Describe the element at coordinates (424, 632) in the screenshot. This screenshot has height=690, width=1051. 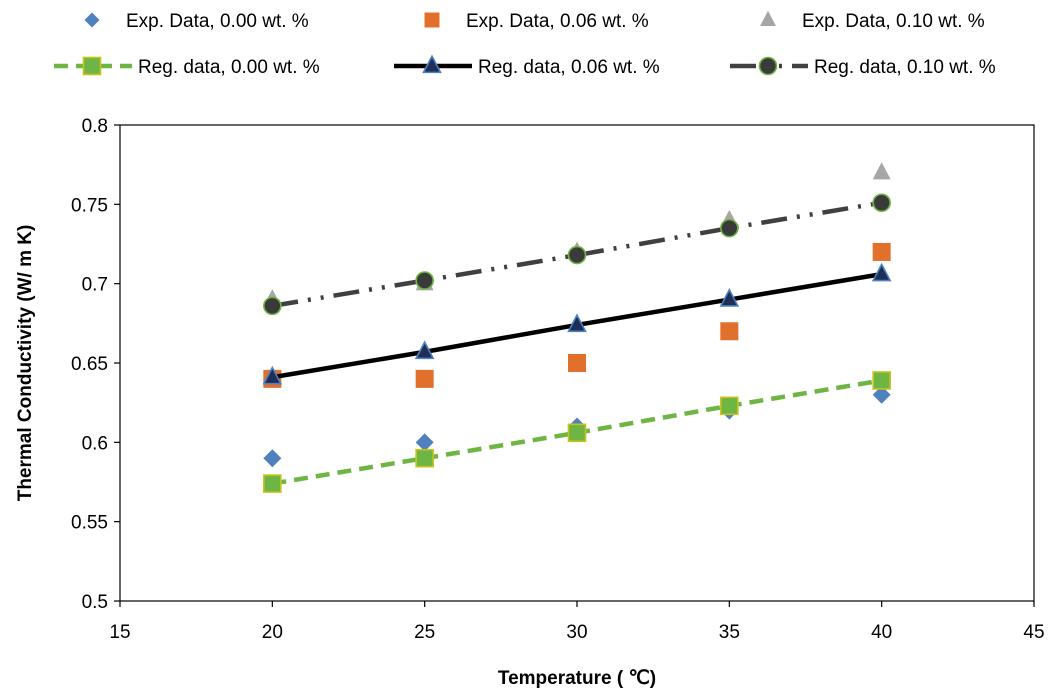
I see `x-tick-label: 25` at that location.